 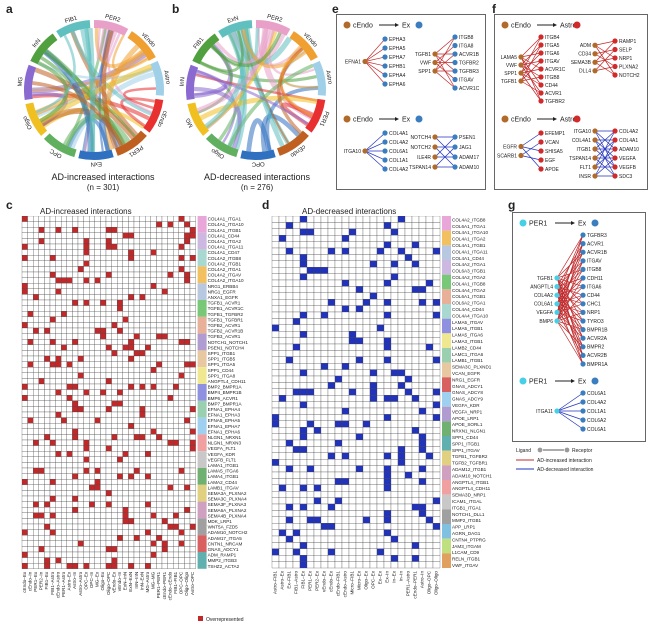 What do you see at coordinates (227, 510) in the screenshot?
I see `row-label: SEMA6A_PLXNA2` at bounding box center [227, 510].